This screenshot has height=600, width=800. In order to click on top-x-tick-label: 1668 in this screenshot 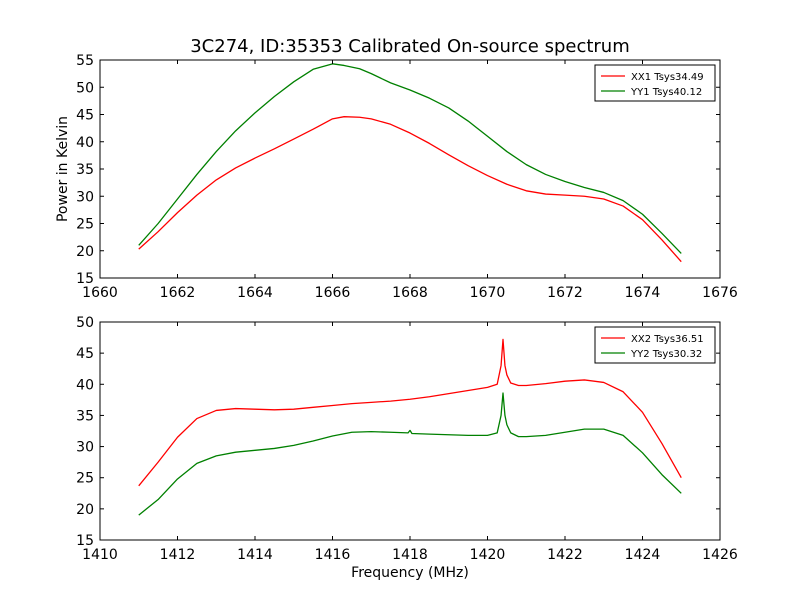, I will do `click(410, 293)`.